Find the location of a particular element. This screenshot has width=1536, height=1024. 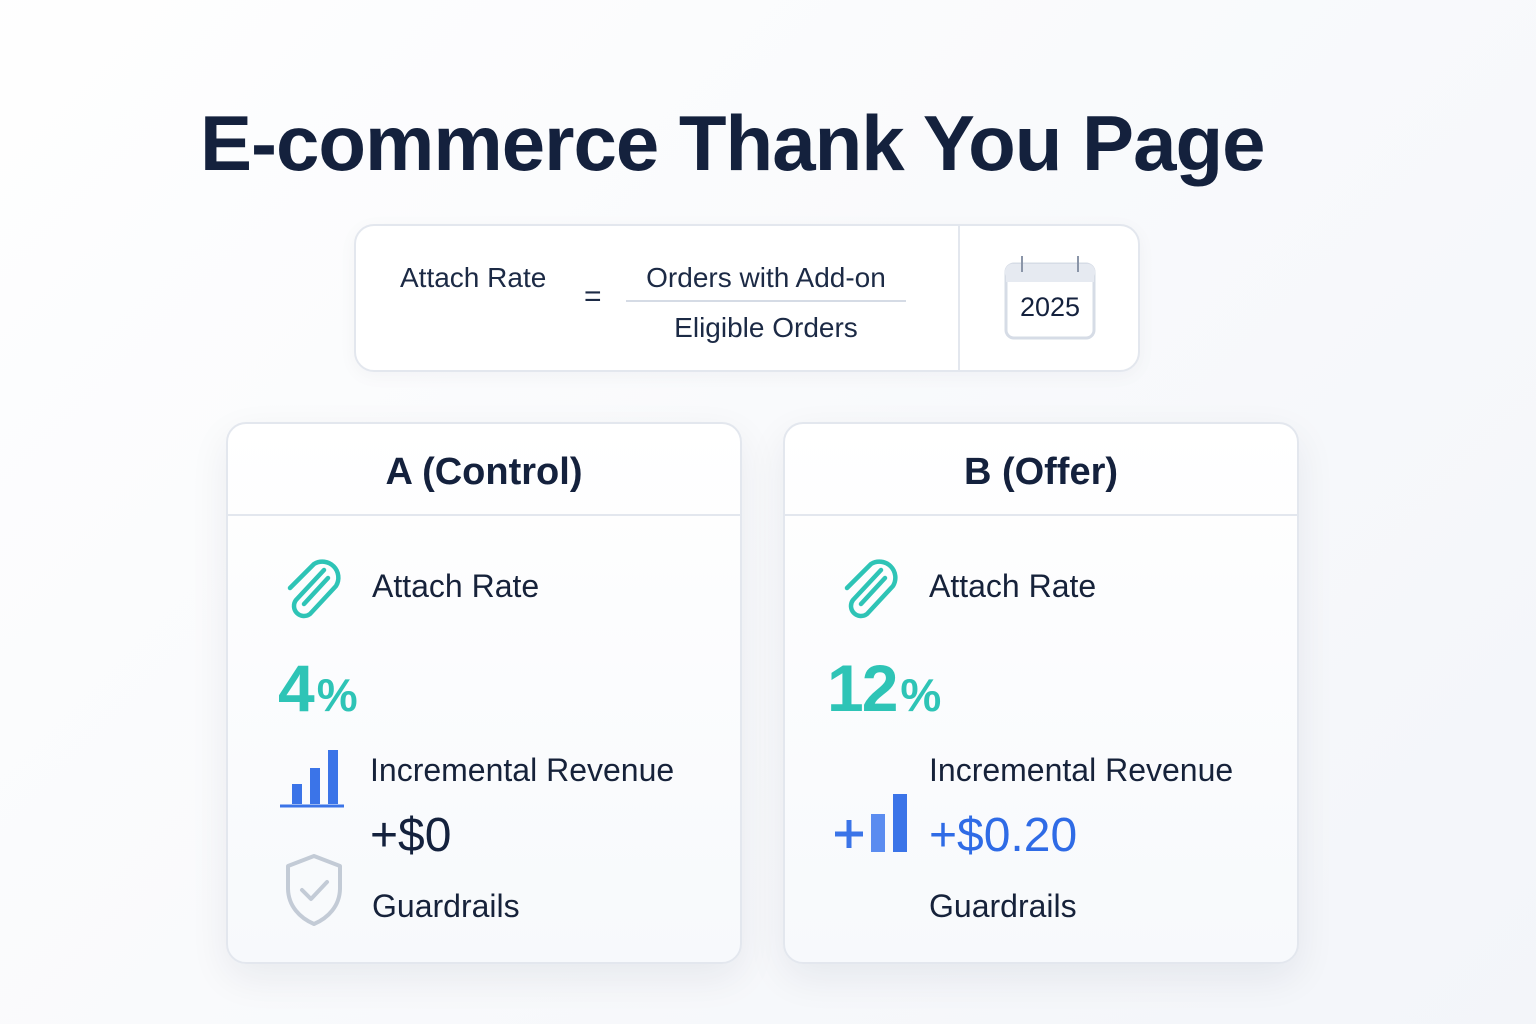

incremental-revenue-value: +$0 is located at coordinates (411, 835).